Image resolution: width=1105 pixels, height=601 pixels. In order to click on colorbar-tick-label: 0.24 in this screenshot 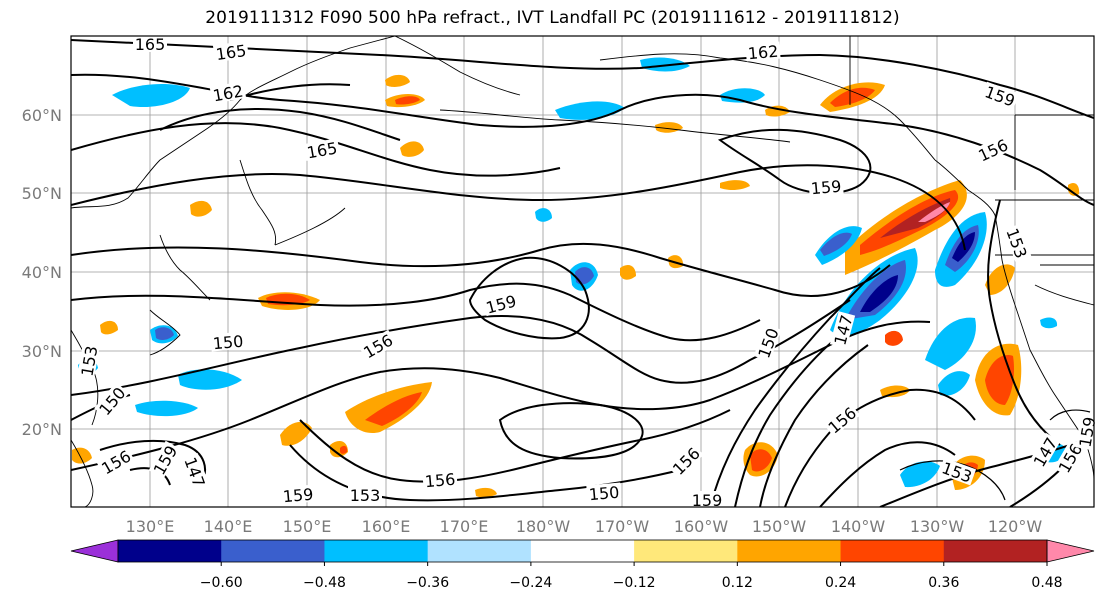, I will do `click(840, 583)`.